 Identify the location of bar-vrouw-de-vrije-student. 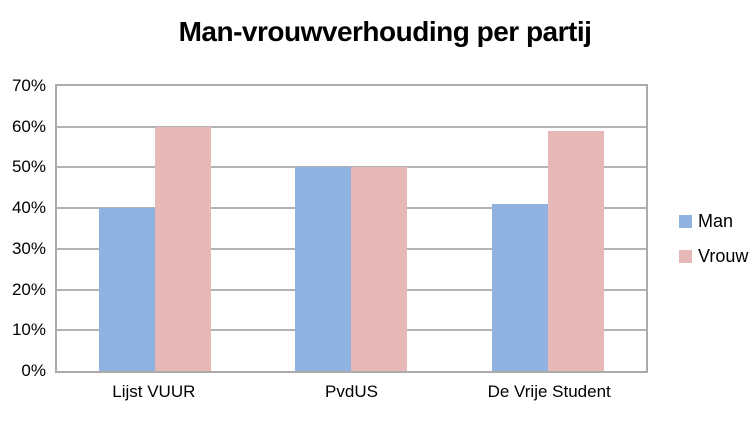
(575, 250).